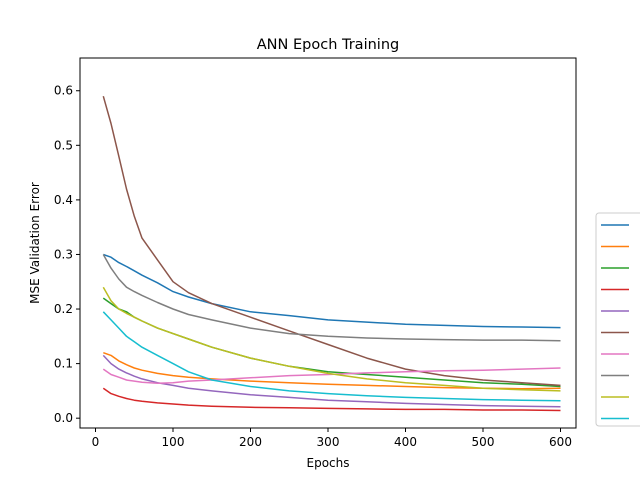  Describe the element at coordinates (63, 254) in the screenshot. I see `y-tick-label: 0.3` at that location.